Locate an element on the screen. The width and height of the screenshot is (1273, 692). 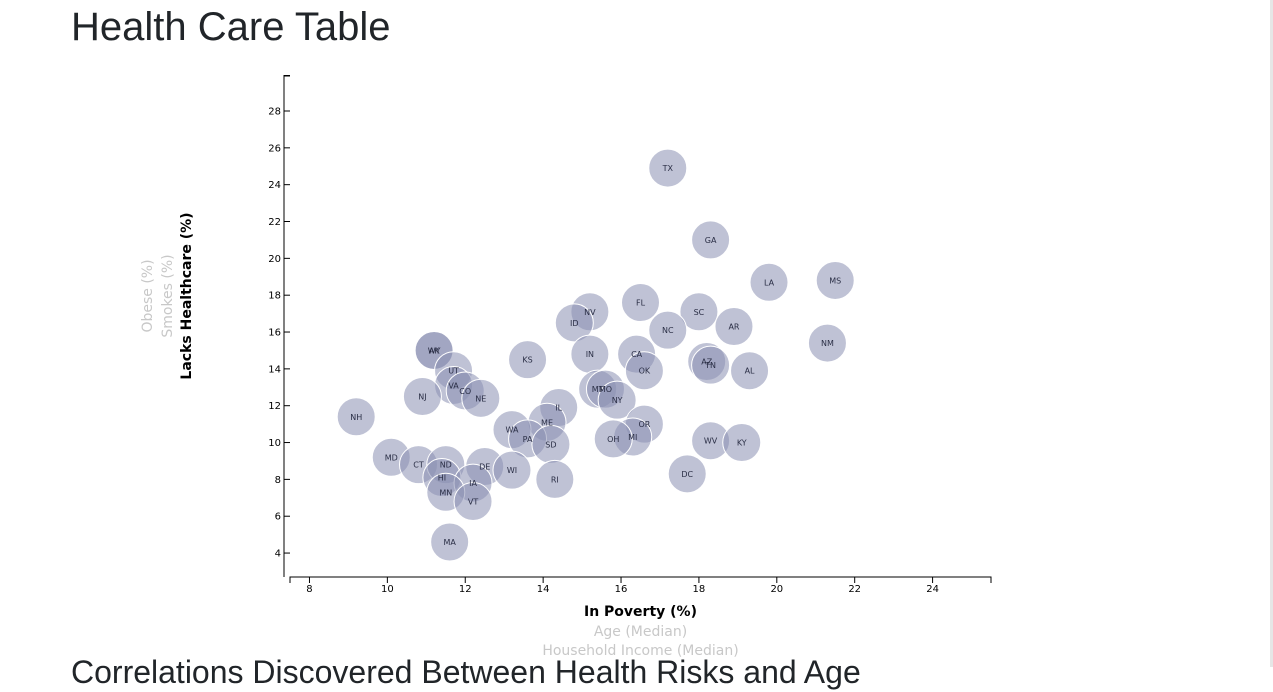
state-bubble-ma is located at coordinates (450, 542).